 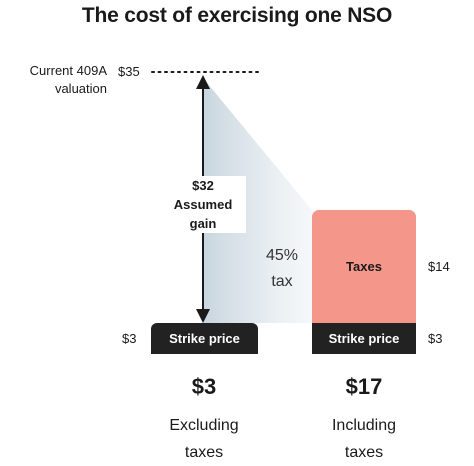 What do you see at coordinates (364, 294) in the screenshot?
I see `bar-taxes-including-base` at bounding box center [364, 294].